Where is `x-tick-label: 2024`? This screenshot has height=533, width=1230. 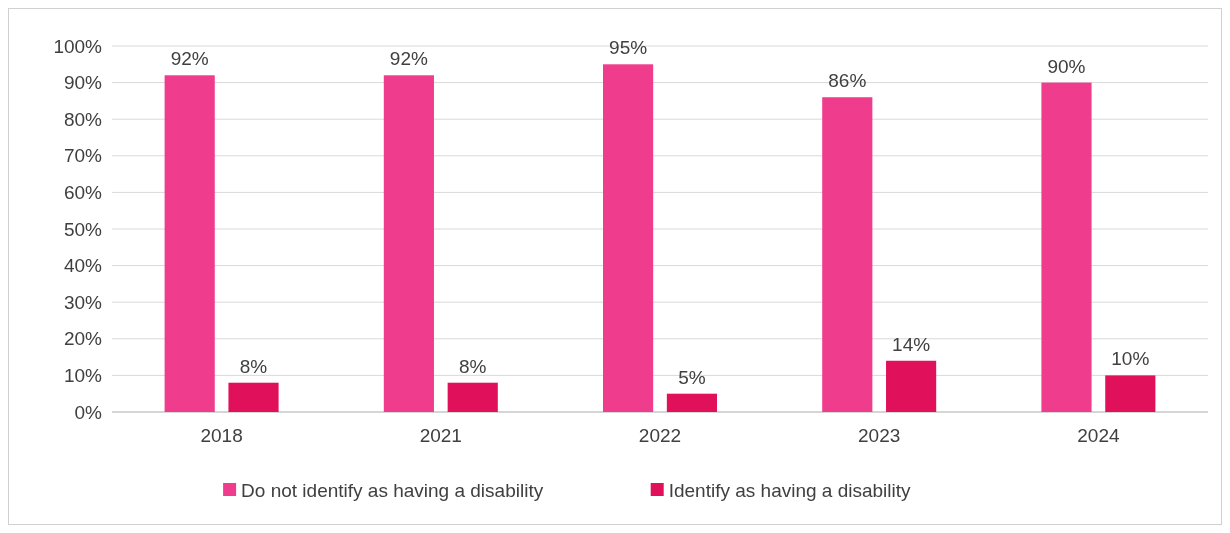 x-tick-label: 2024 is located at coordinates (1098, 435).